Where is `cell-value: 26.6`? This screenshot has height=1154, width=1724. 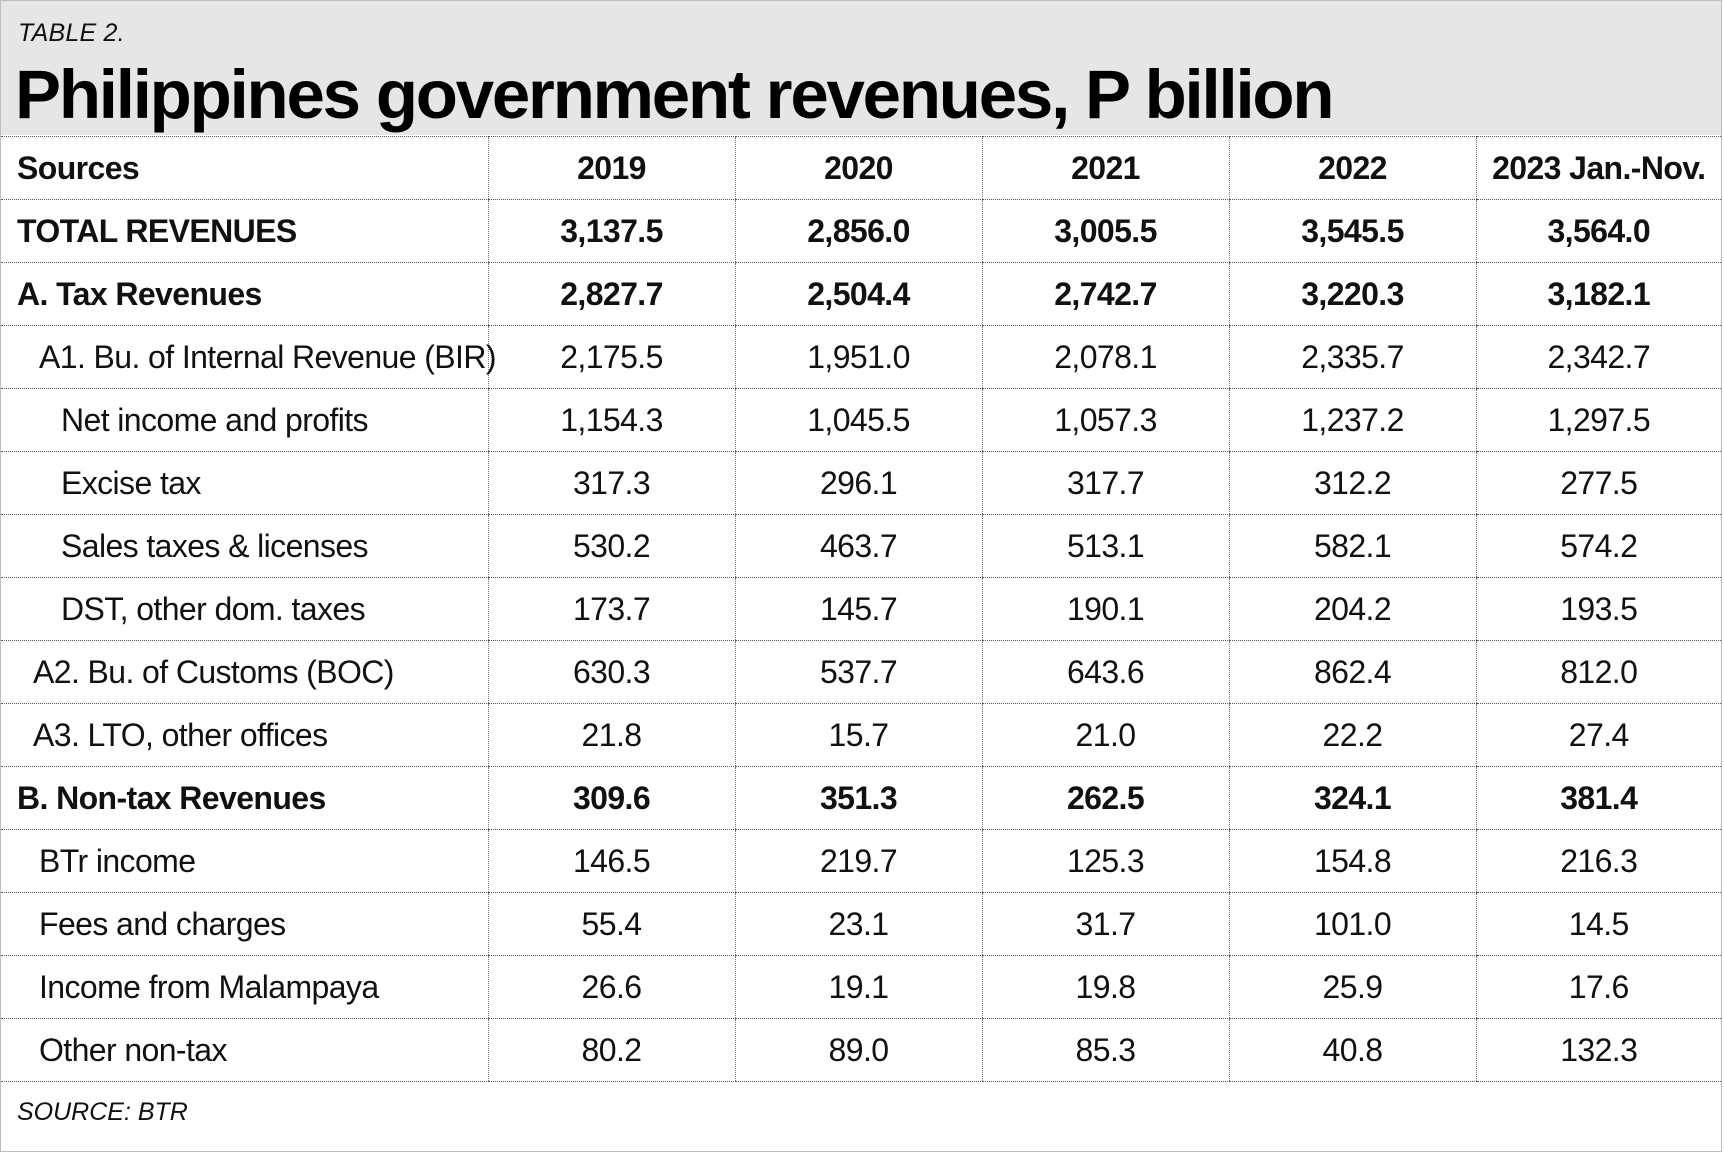 cell-value: 26.6 is located at coordinates (611, 987).